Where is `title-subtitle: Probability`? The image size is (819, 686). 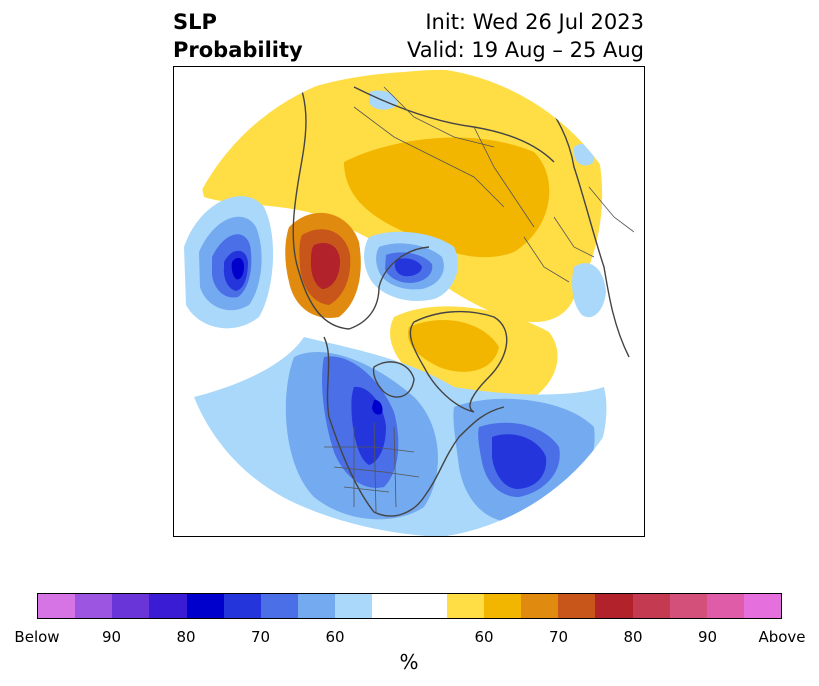 title-subtitle: Probability is located at coordinates (238, 50).